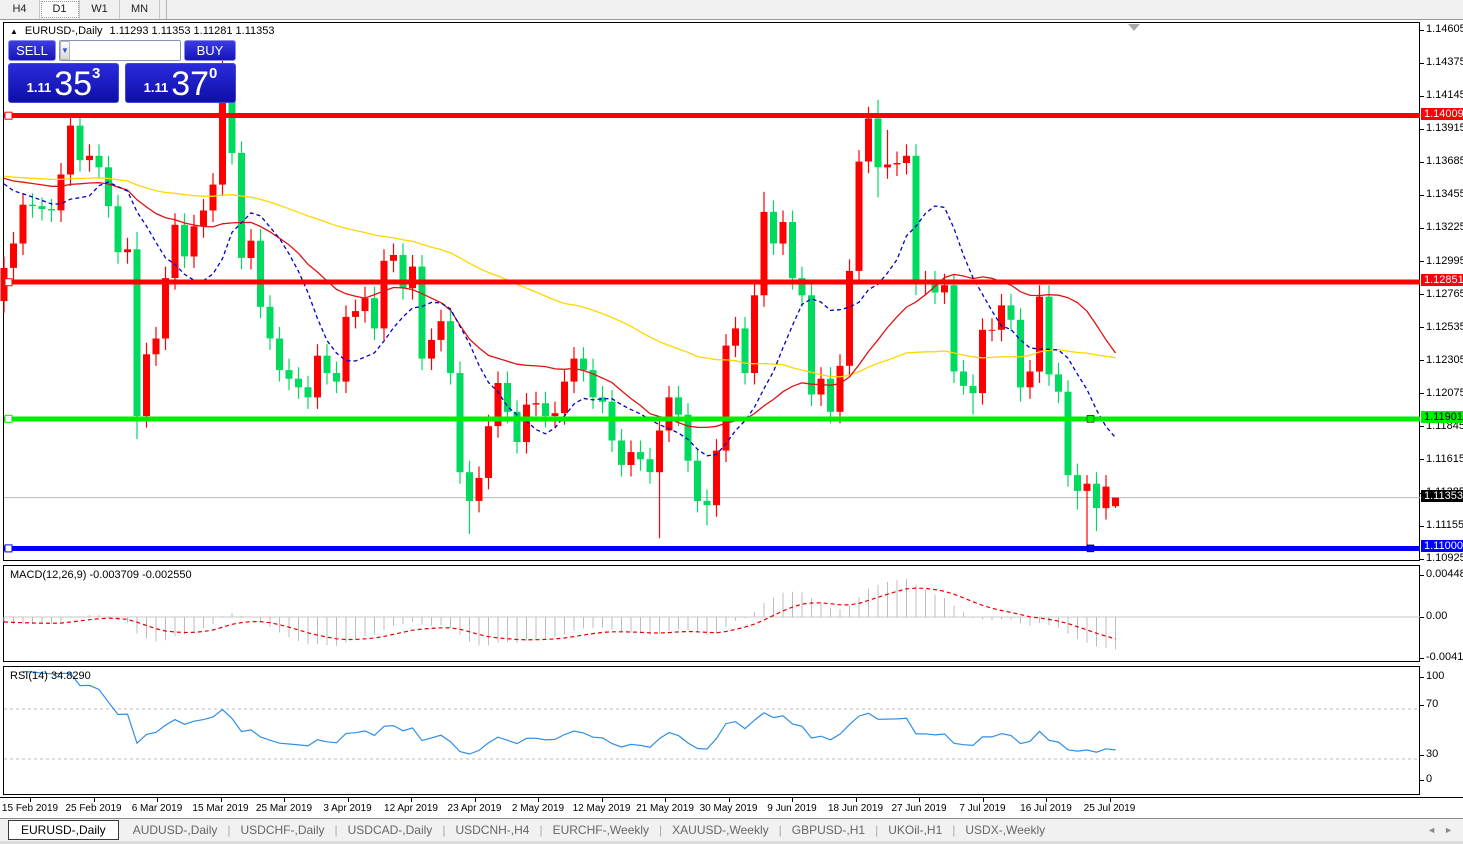 This screenshot has height=844, width=1463. I want to click on sell-button: SELL, so click(32, 50).